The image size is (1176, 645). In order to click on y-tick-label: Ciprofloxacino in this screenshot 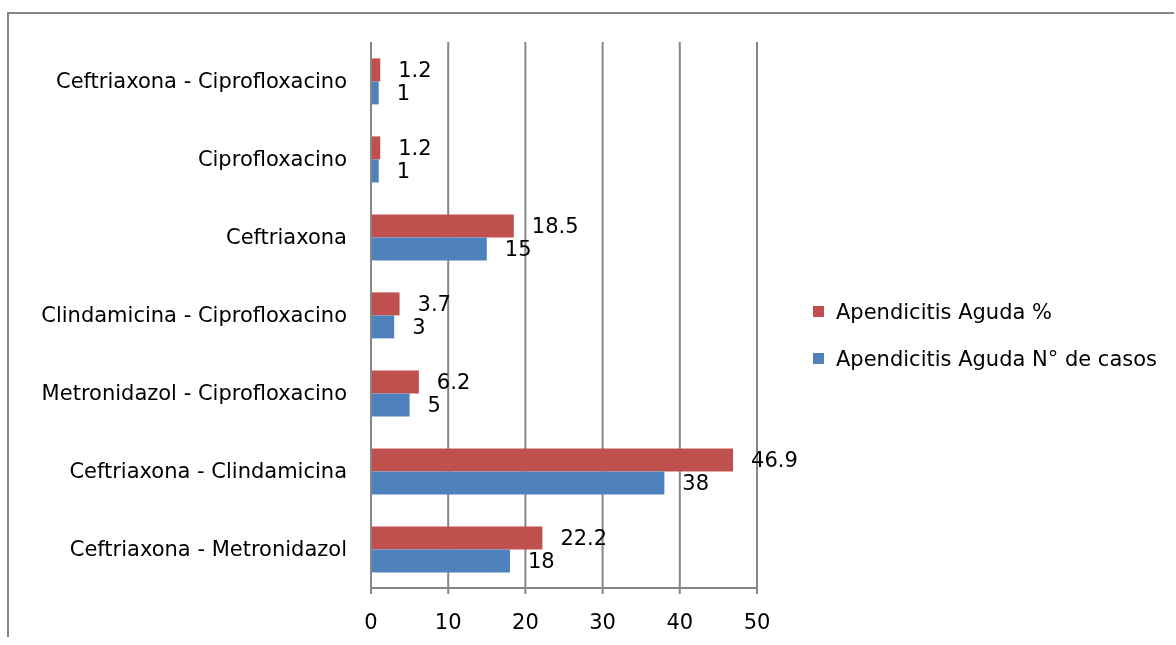, I will do `click(272, 159)`.